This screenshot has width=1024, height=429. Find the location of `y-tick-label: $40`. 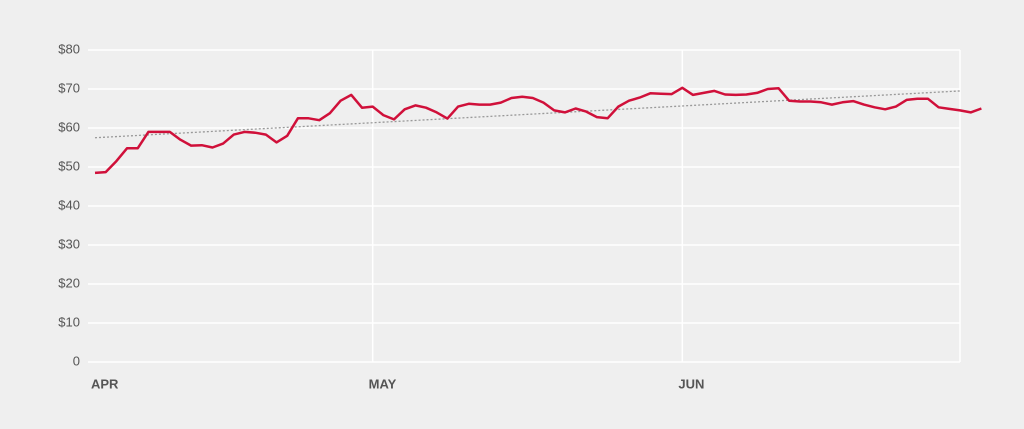

y-tick-label: $40 is located at coordinates (69, 204).